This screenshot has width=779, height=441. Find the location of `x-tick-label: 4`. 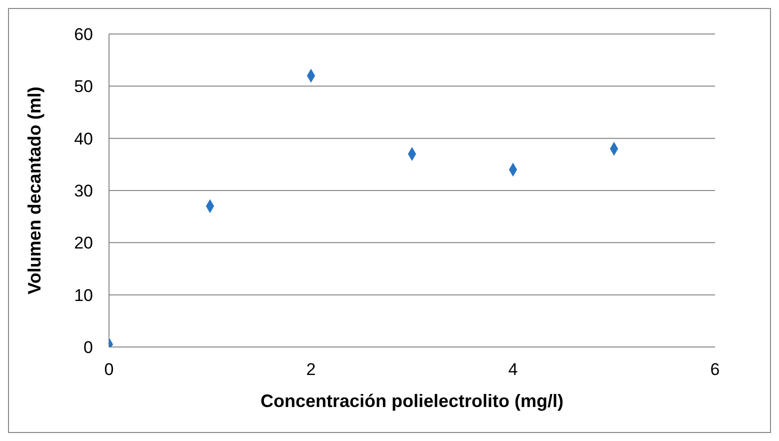

x-tick-label: 4 is located at coordinates (513, 370).